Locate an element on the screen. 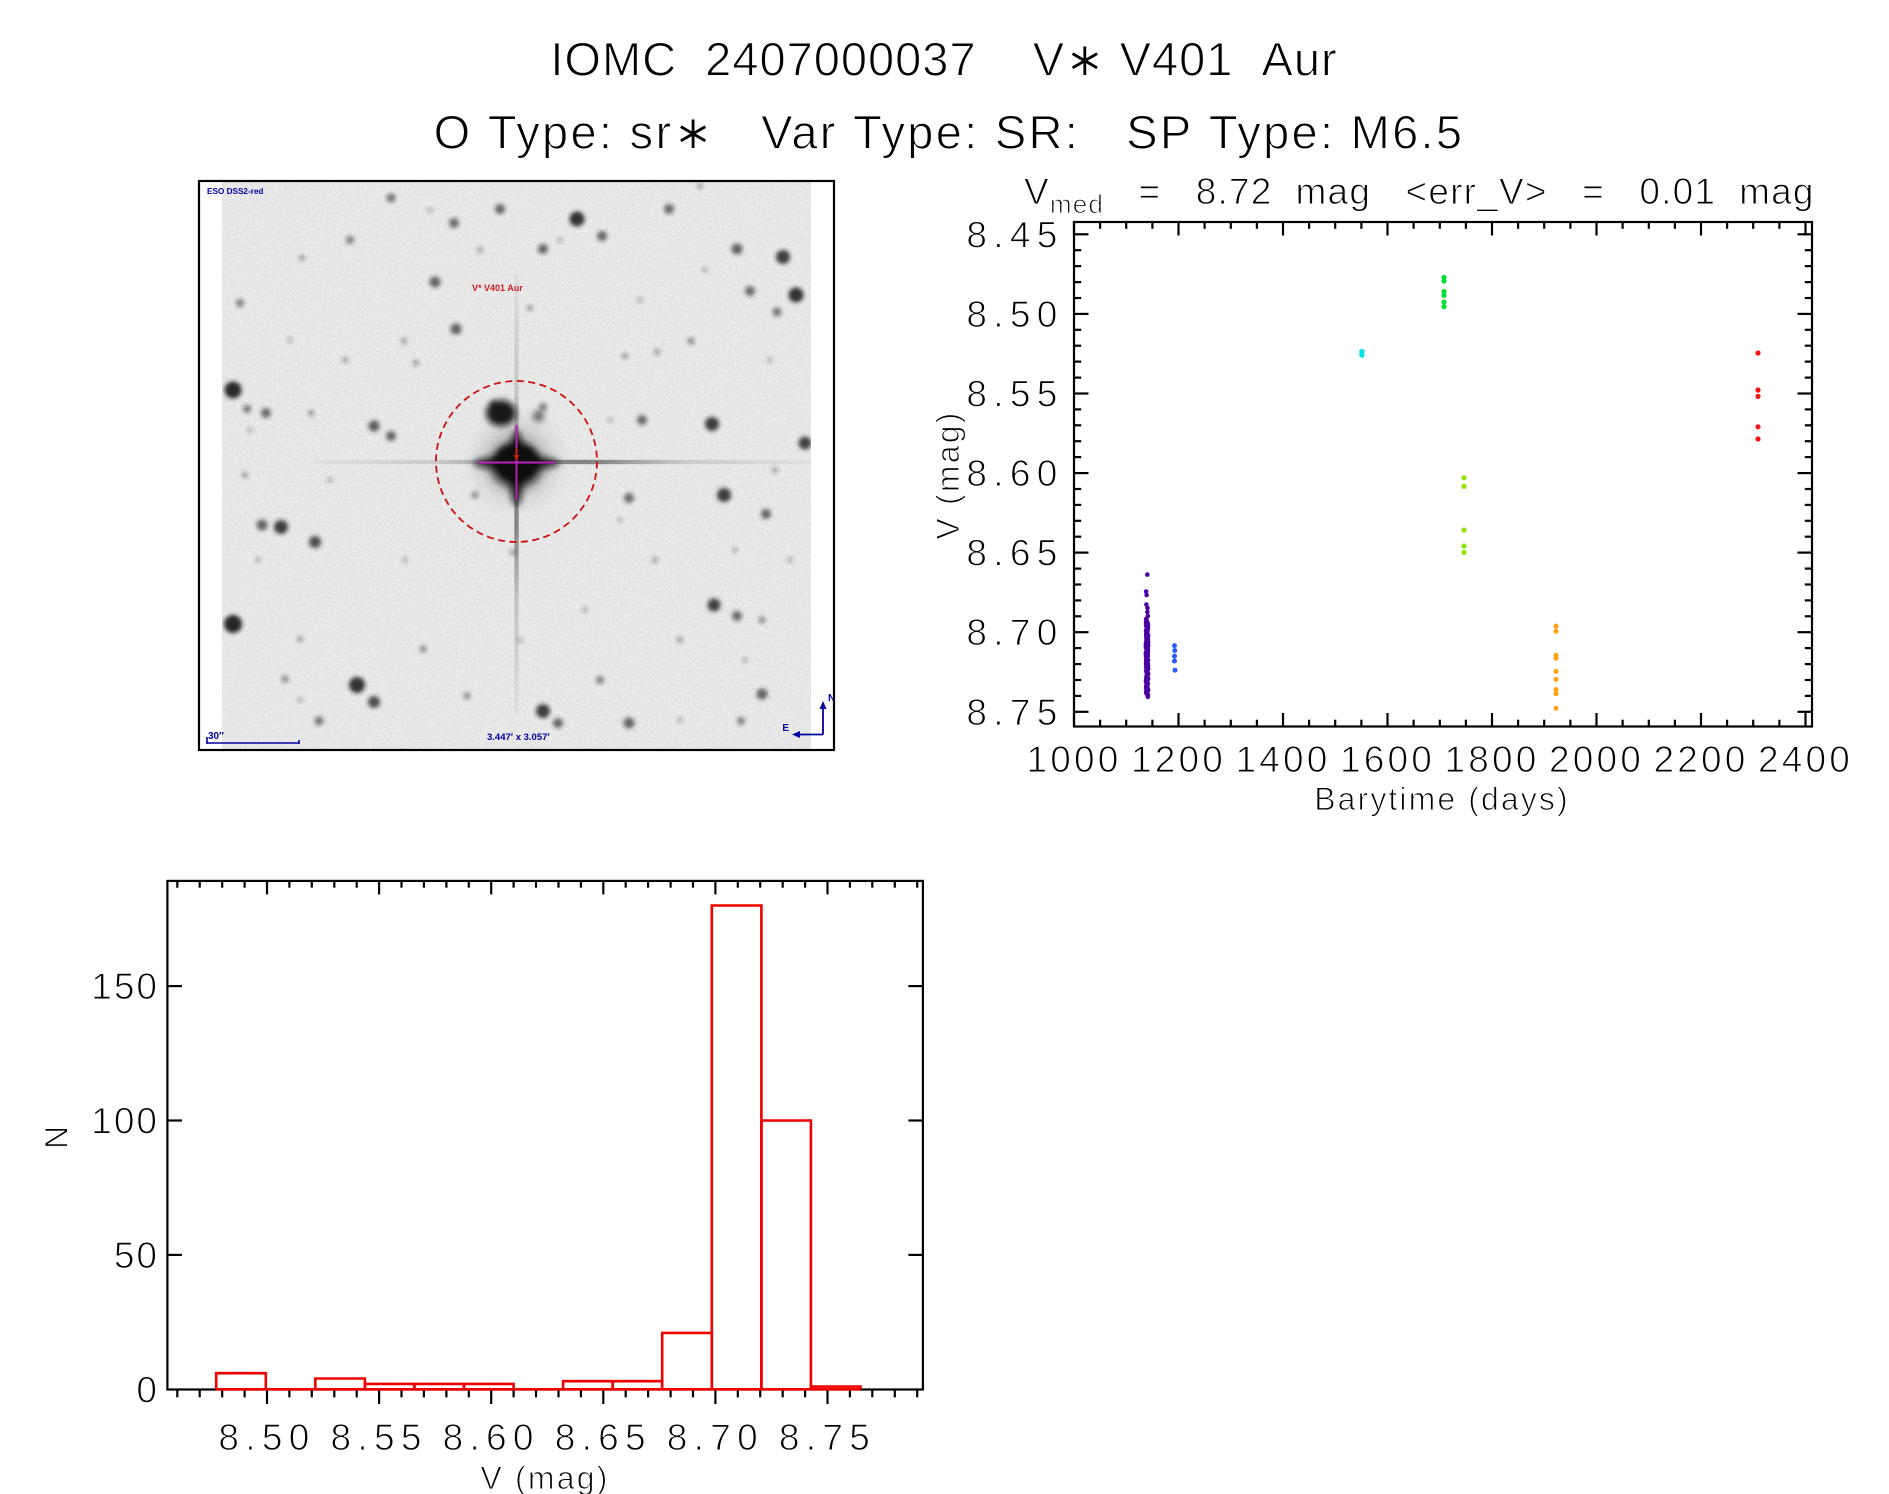  svg-text: Barytime (days) is located at coordinates (1442, 799).